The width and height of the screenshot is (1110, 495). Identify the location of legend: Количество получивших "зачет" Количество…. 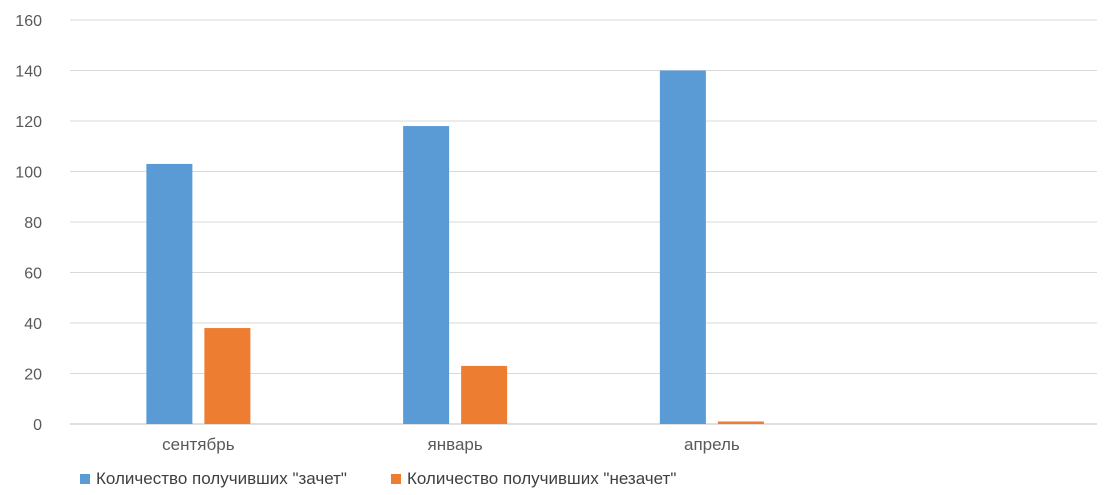
(400, 479).